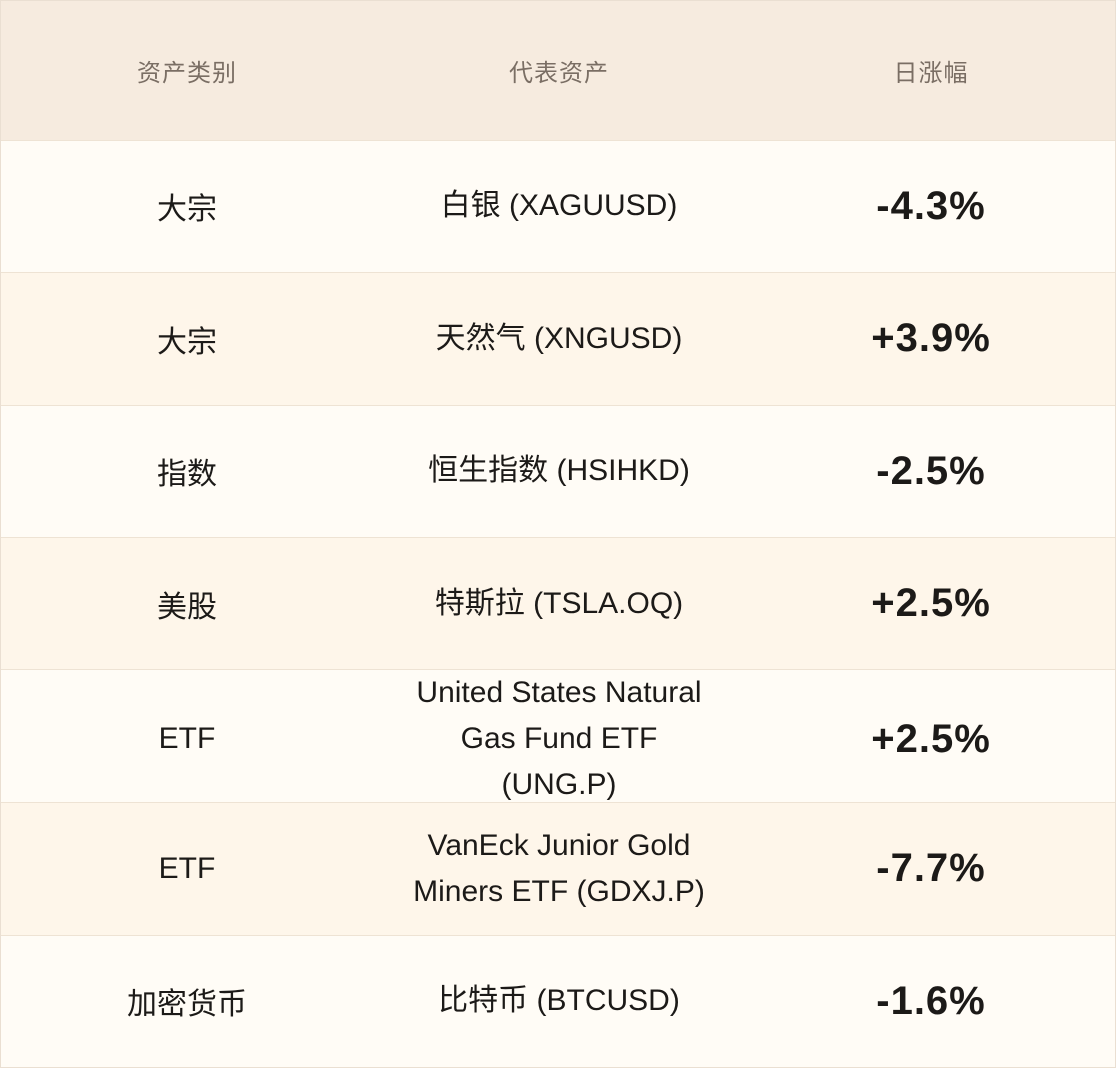 The image size is (1116, 1068). Describe the element at coordinates (187, 1005) in the screenshot. I see `category-cell: 加密货币` at that location.